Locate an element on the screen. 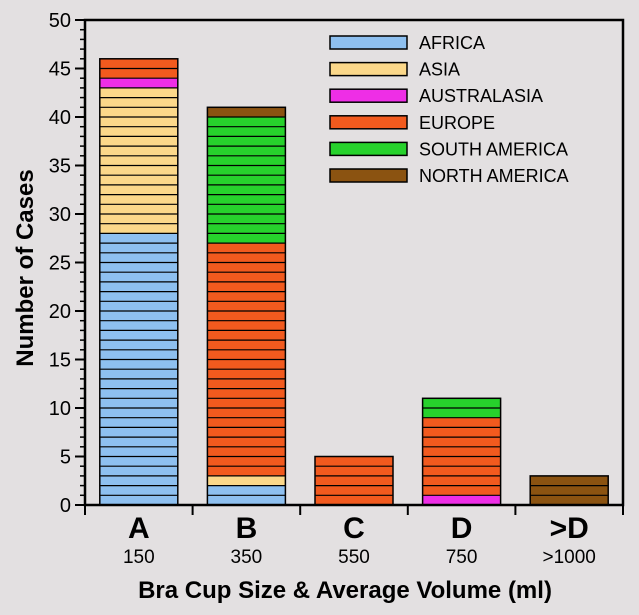 The height and width of the screenshot is (615, 639). legend-swatch-south-america is located at coordinates (368, 149).